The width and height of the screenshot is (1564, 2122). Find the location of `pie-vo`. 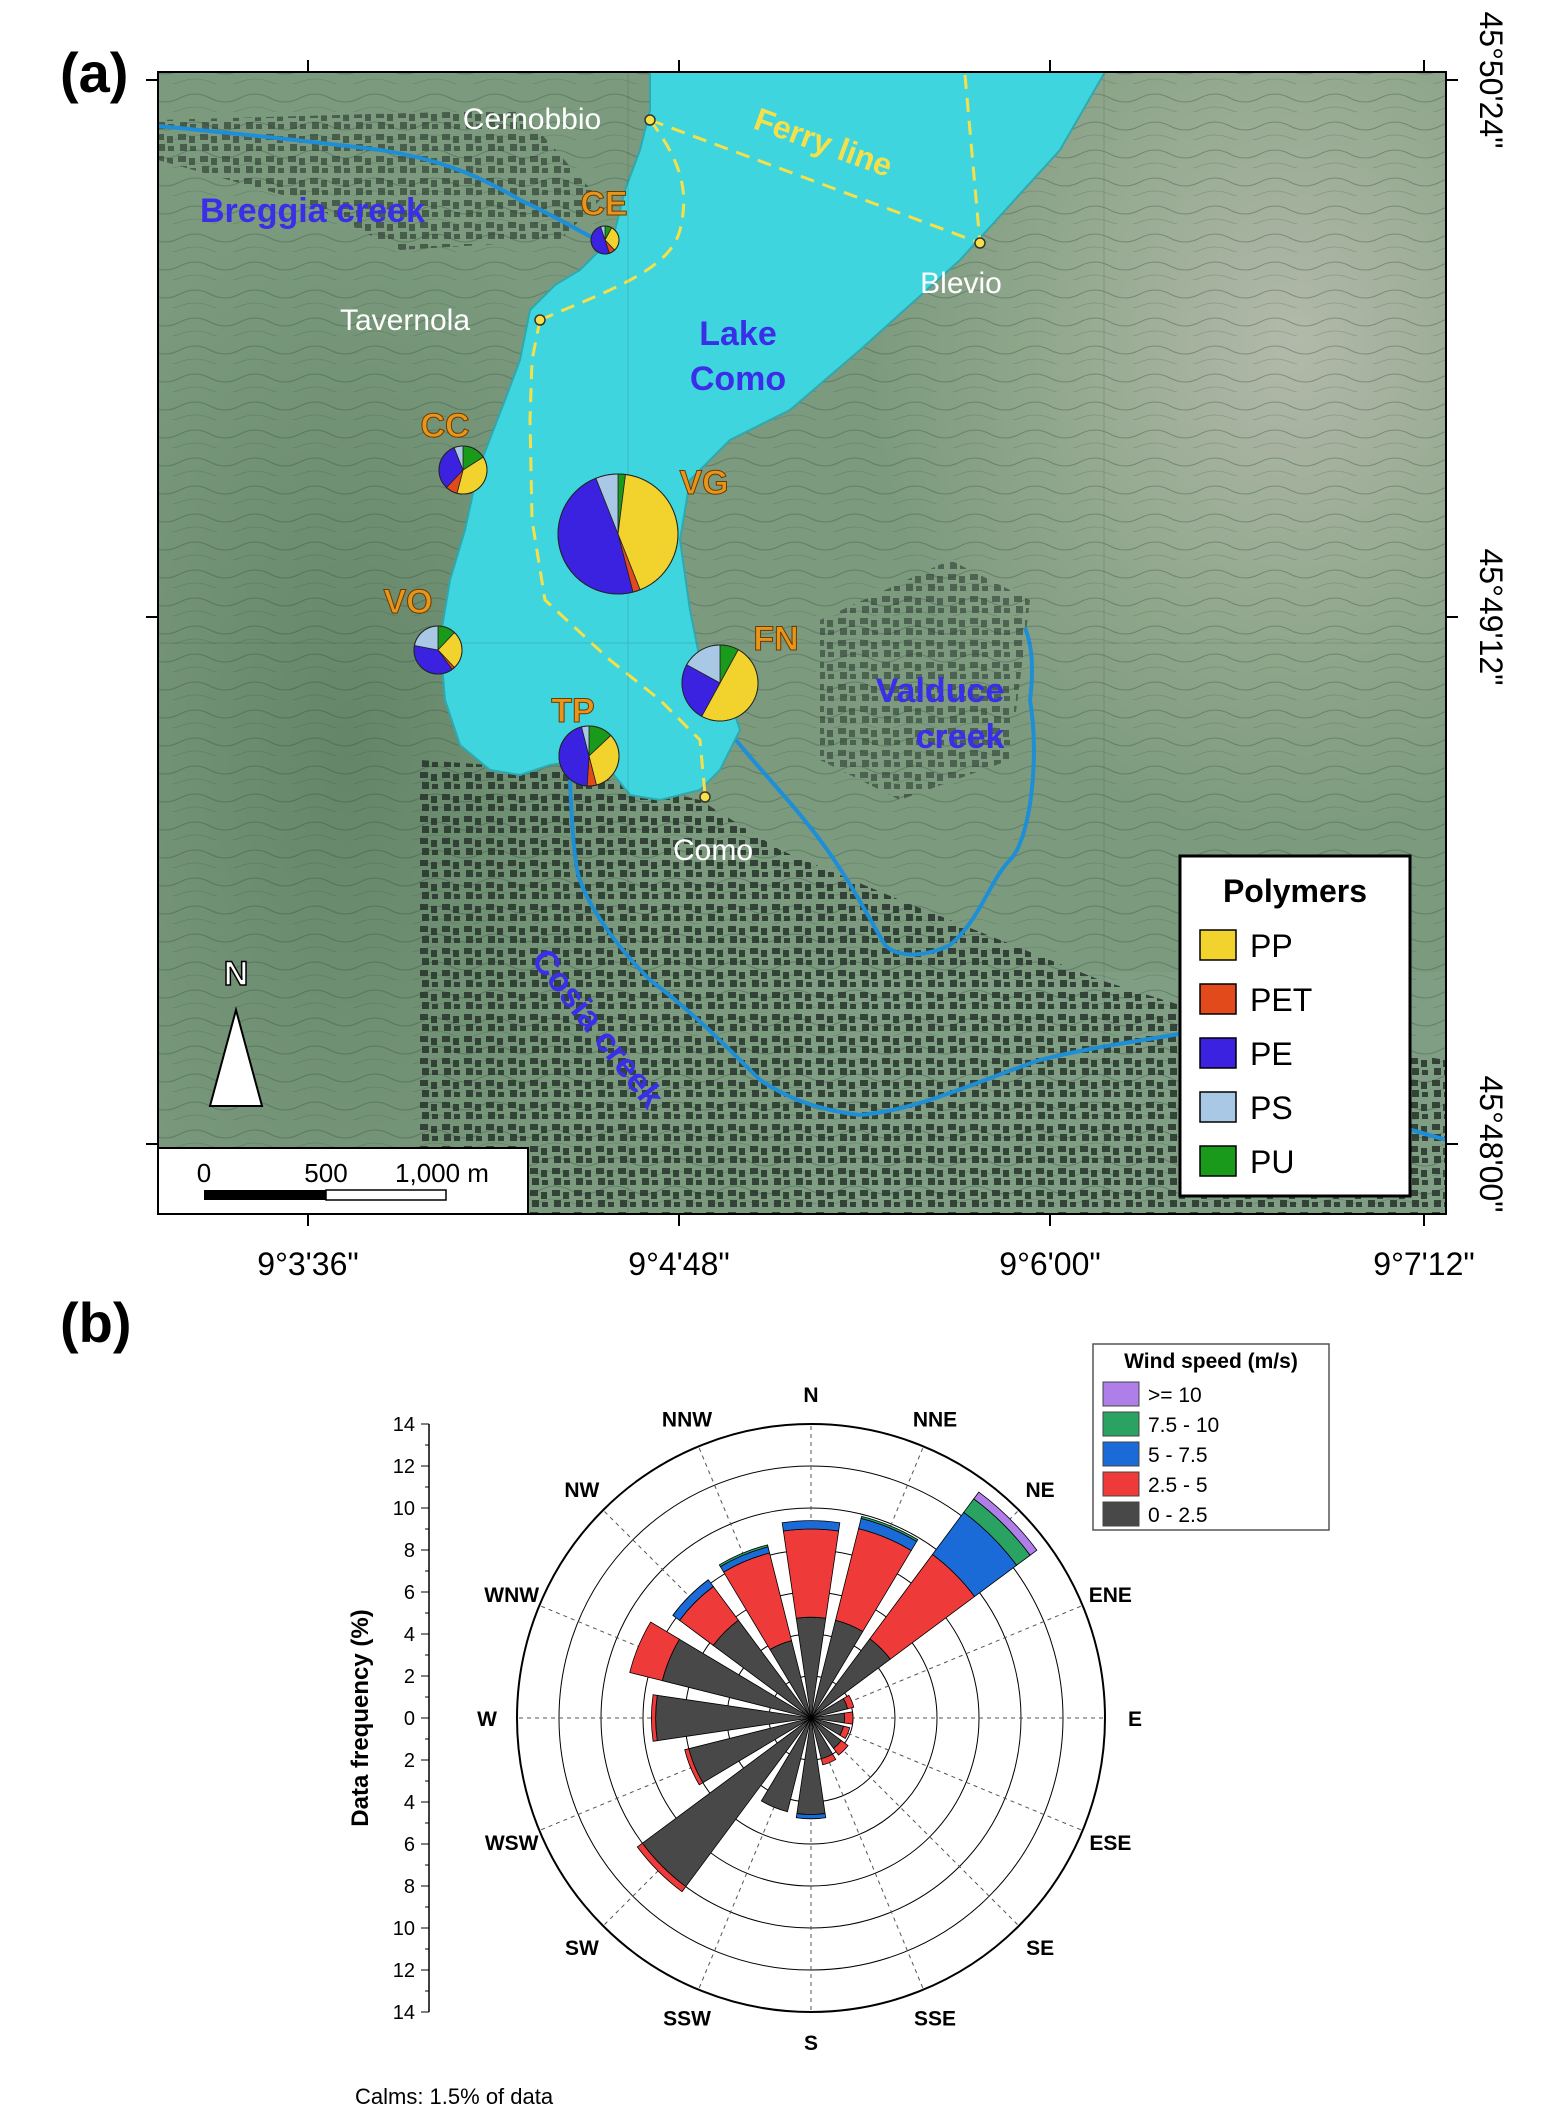

pie-vo is located at coordinates (438, 650).